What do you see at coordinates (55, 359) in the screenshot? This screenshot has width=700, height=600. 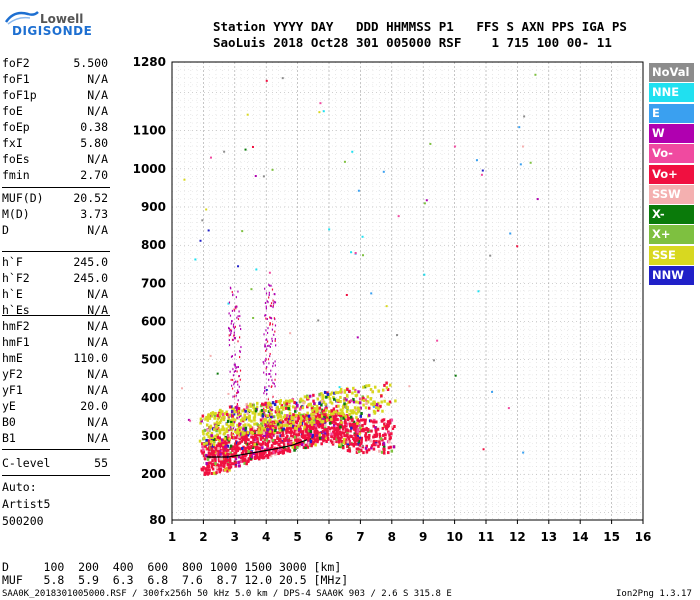 I see `param-row: hmE 110.0` at bounding box center [55, 359].